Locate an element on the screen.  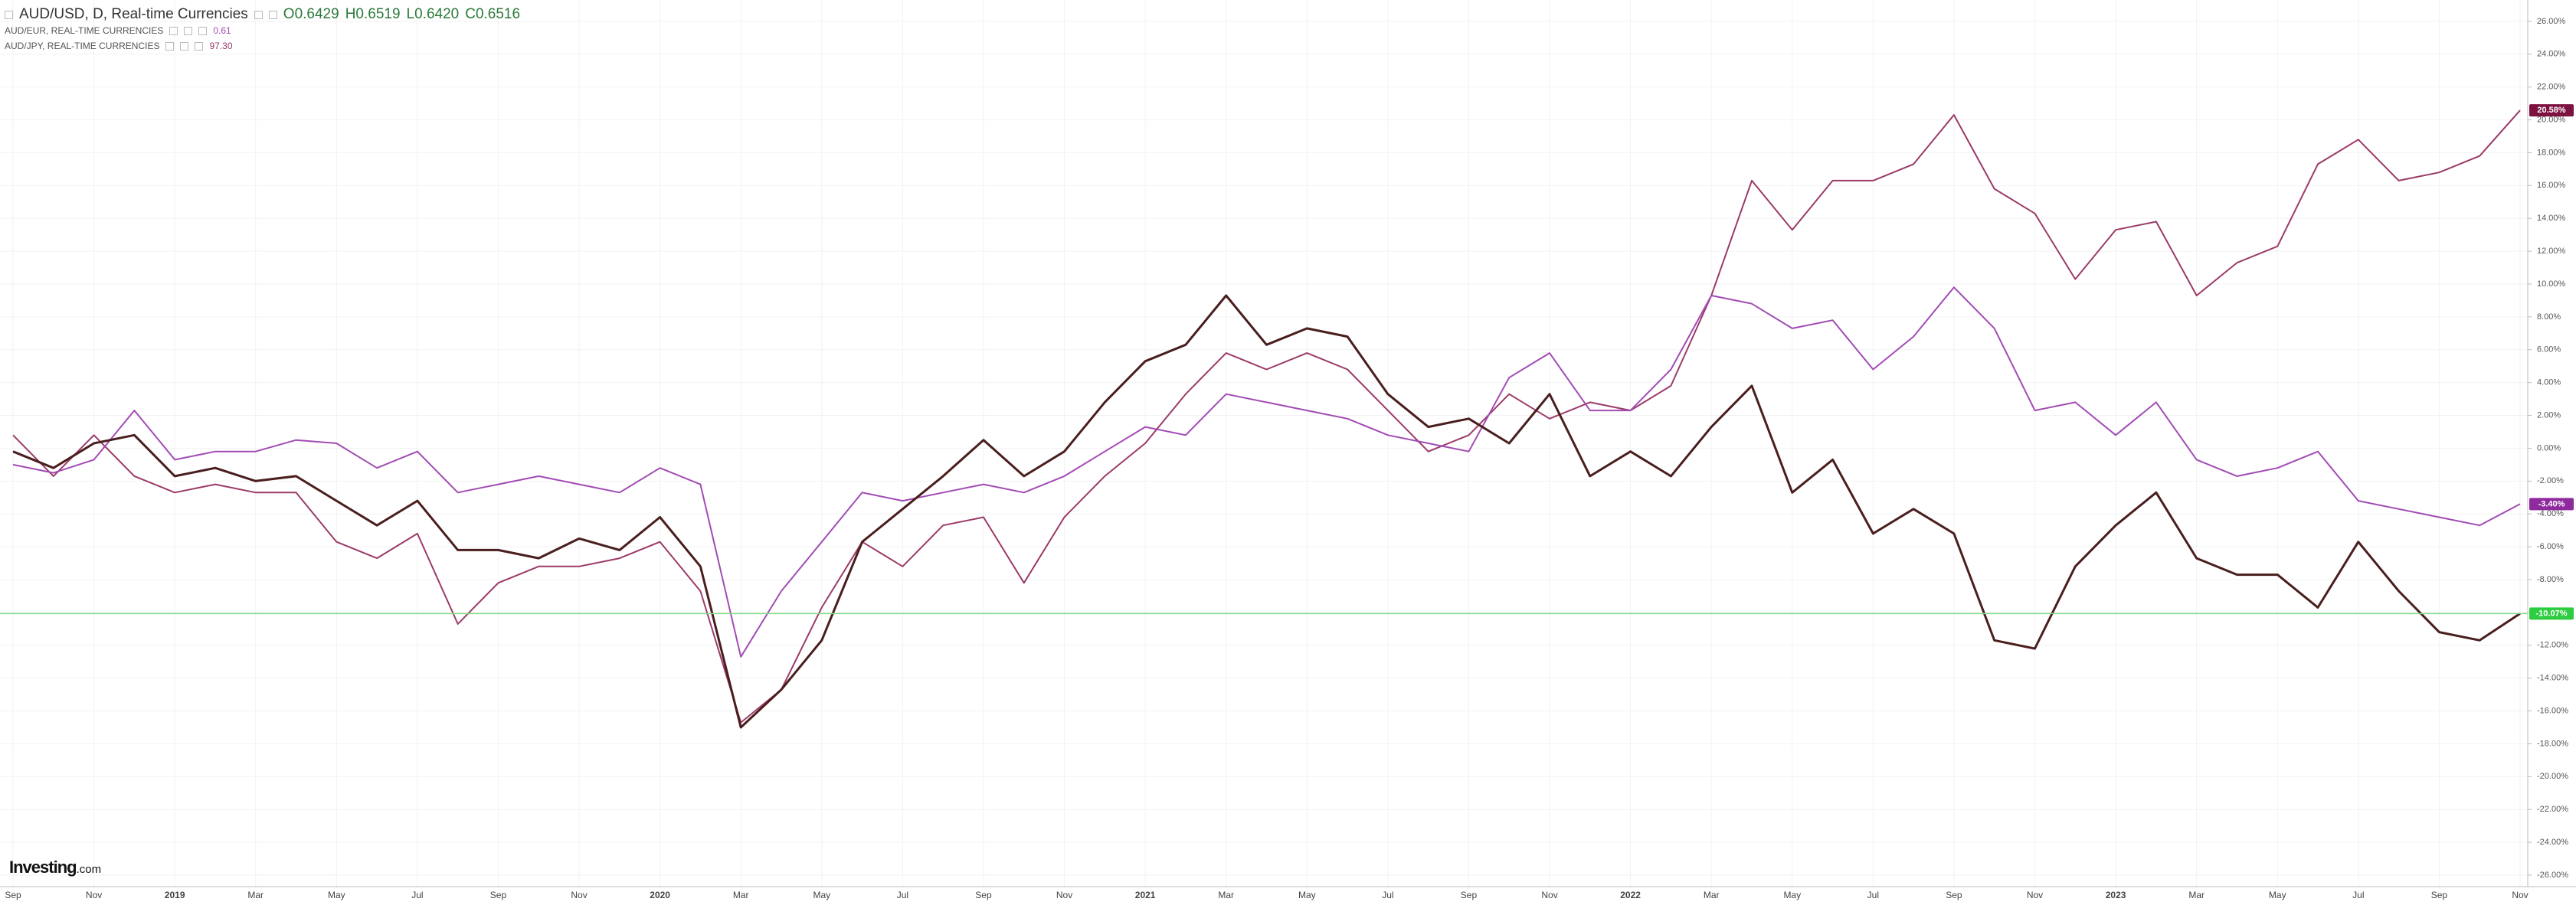
y-tick-label: 4.00% is located at coordinates (2549, 382).